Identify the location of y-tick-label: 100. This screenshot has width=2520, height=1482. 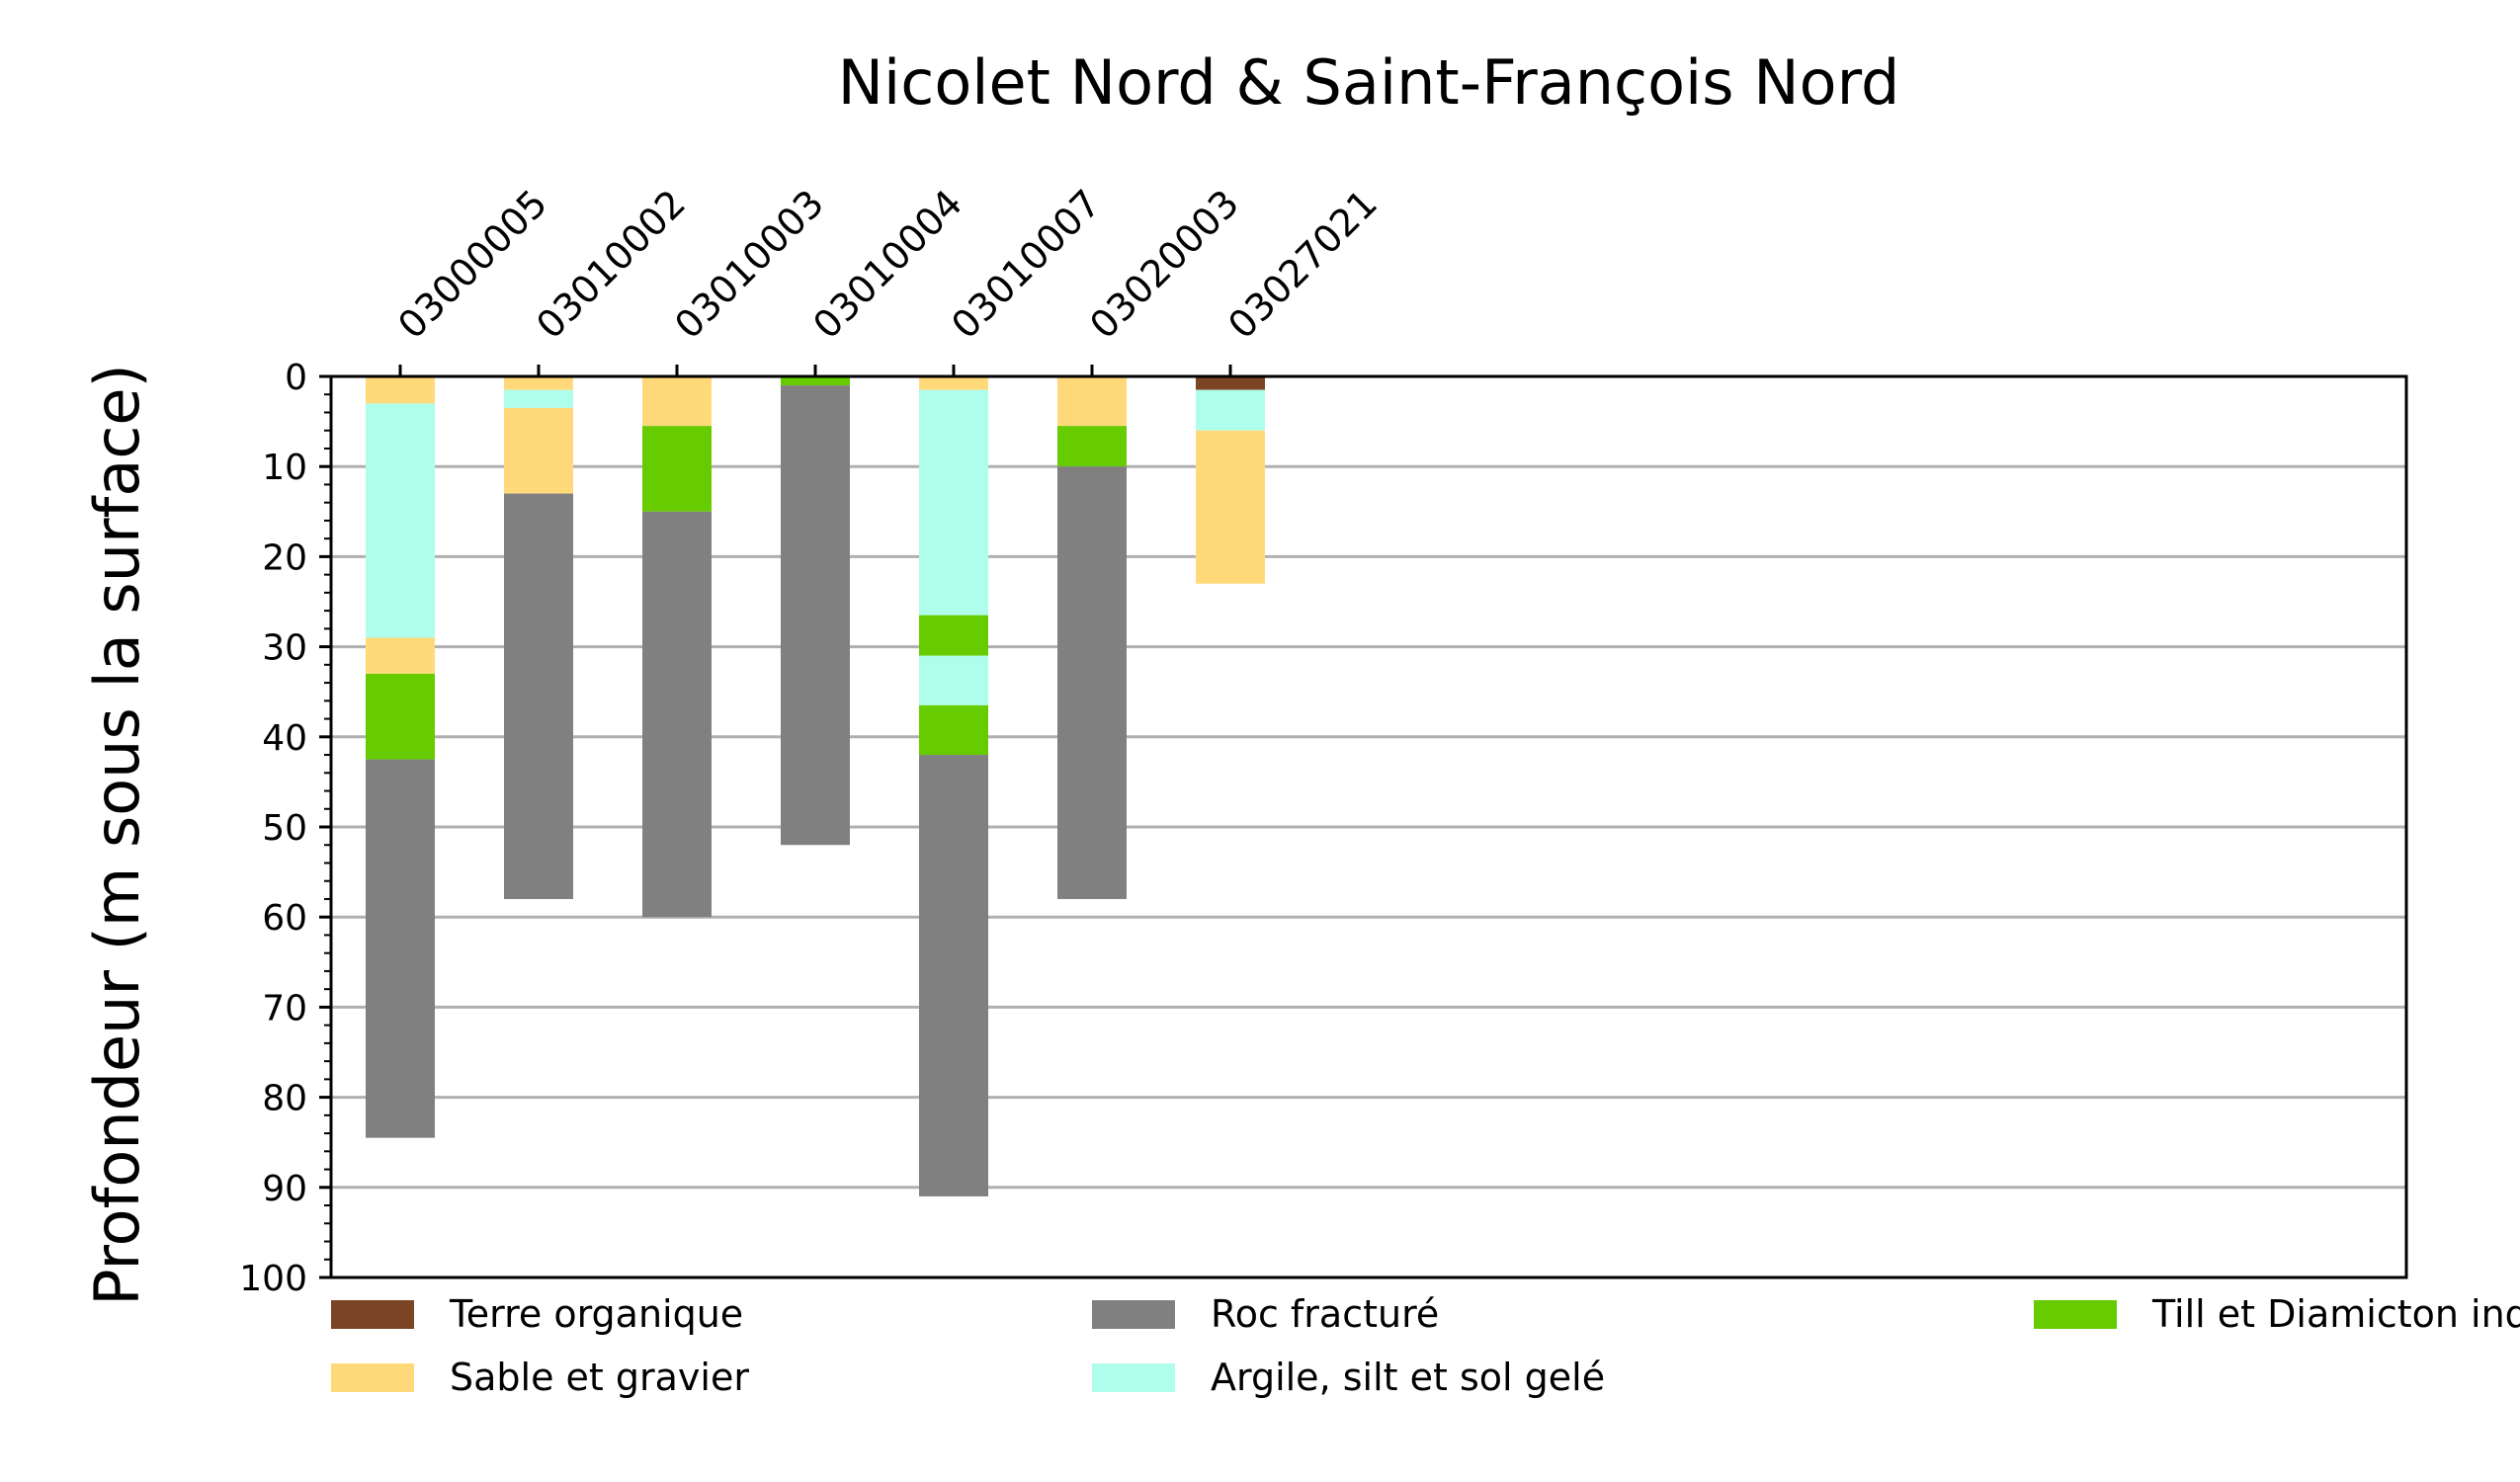
(273, 1279).